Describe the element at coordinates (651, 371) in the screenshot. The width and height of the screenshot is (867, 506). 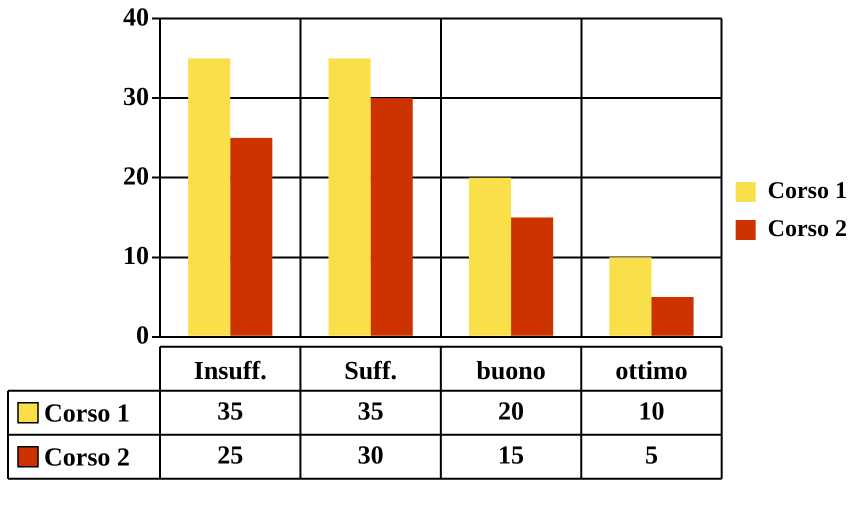
I see `x-tick-label: ottimo` at that location.